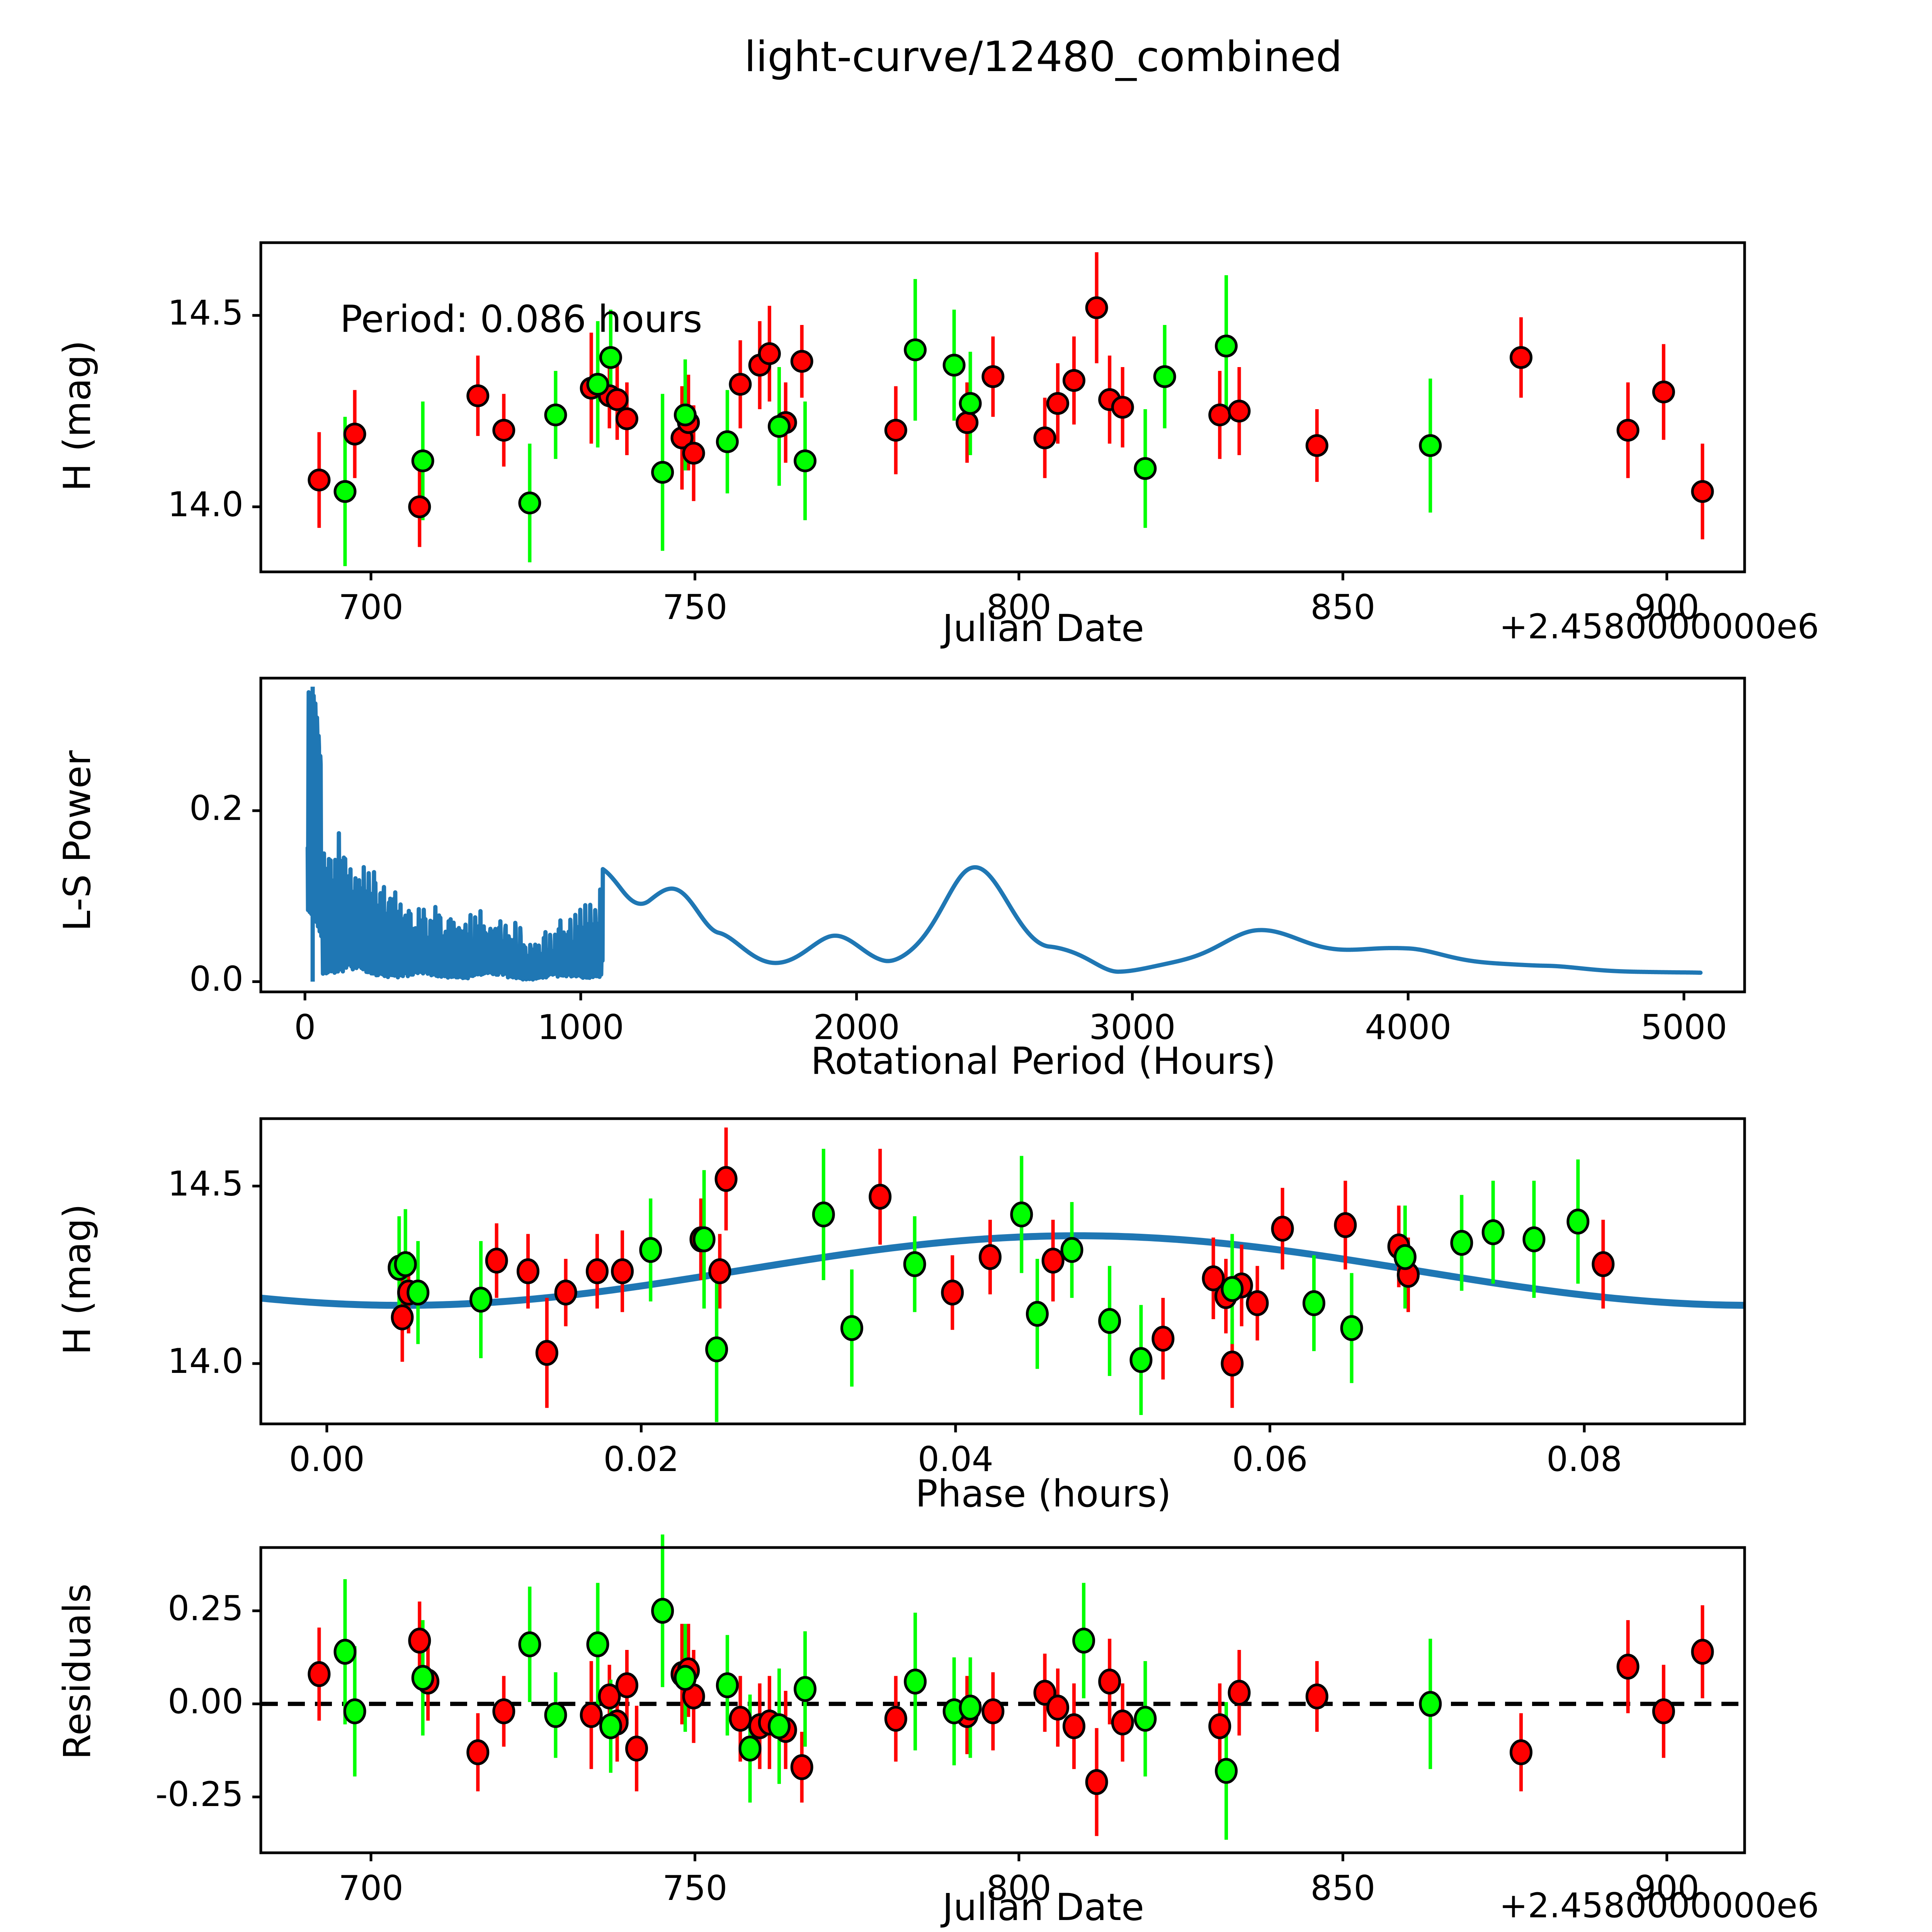 Image resolution: width=1932 pixels, height=1932 pixels. Describe the element at coordinates (78, 1671) in the screenshot. I see `panel4-ylabel: Residuals` at that location.